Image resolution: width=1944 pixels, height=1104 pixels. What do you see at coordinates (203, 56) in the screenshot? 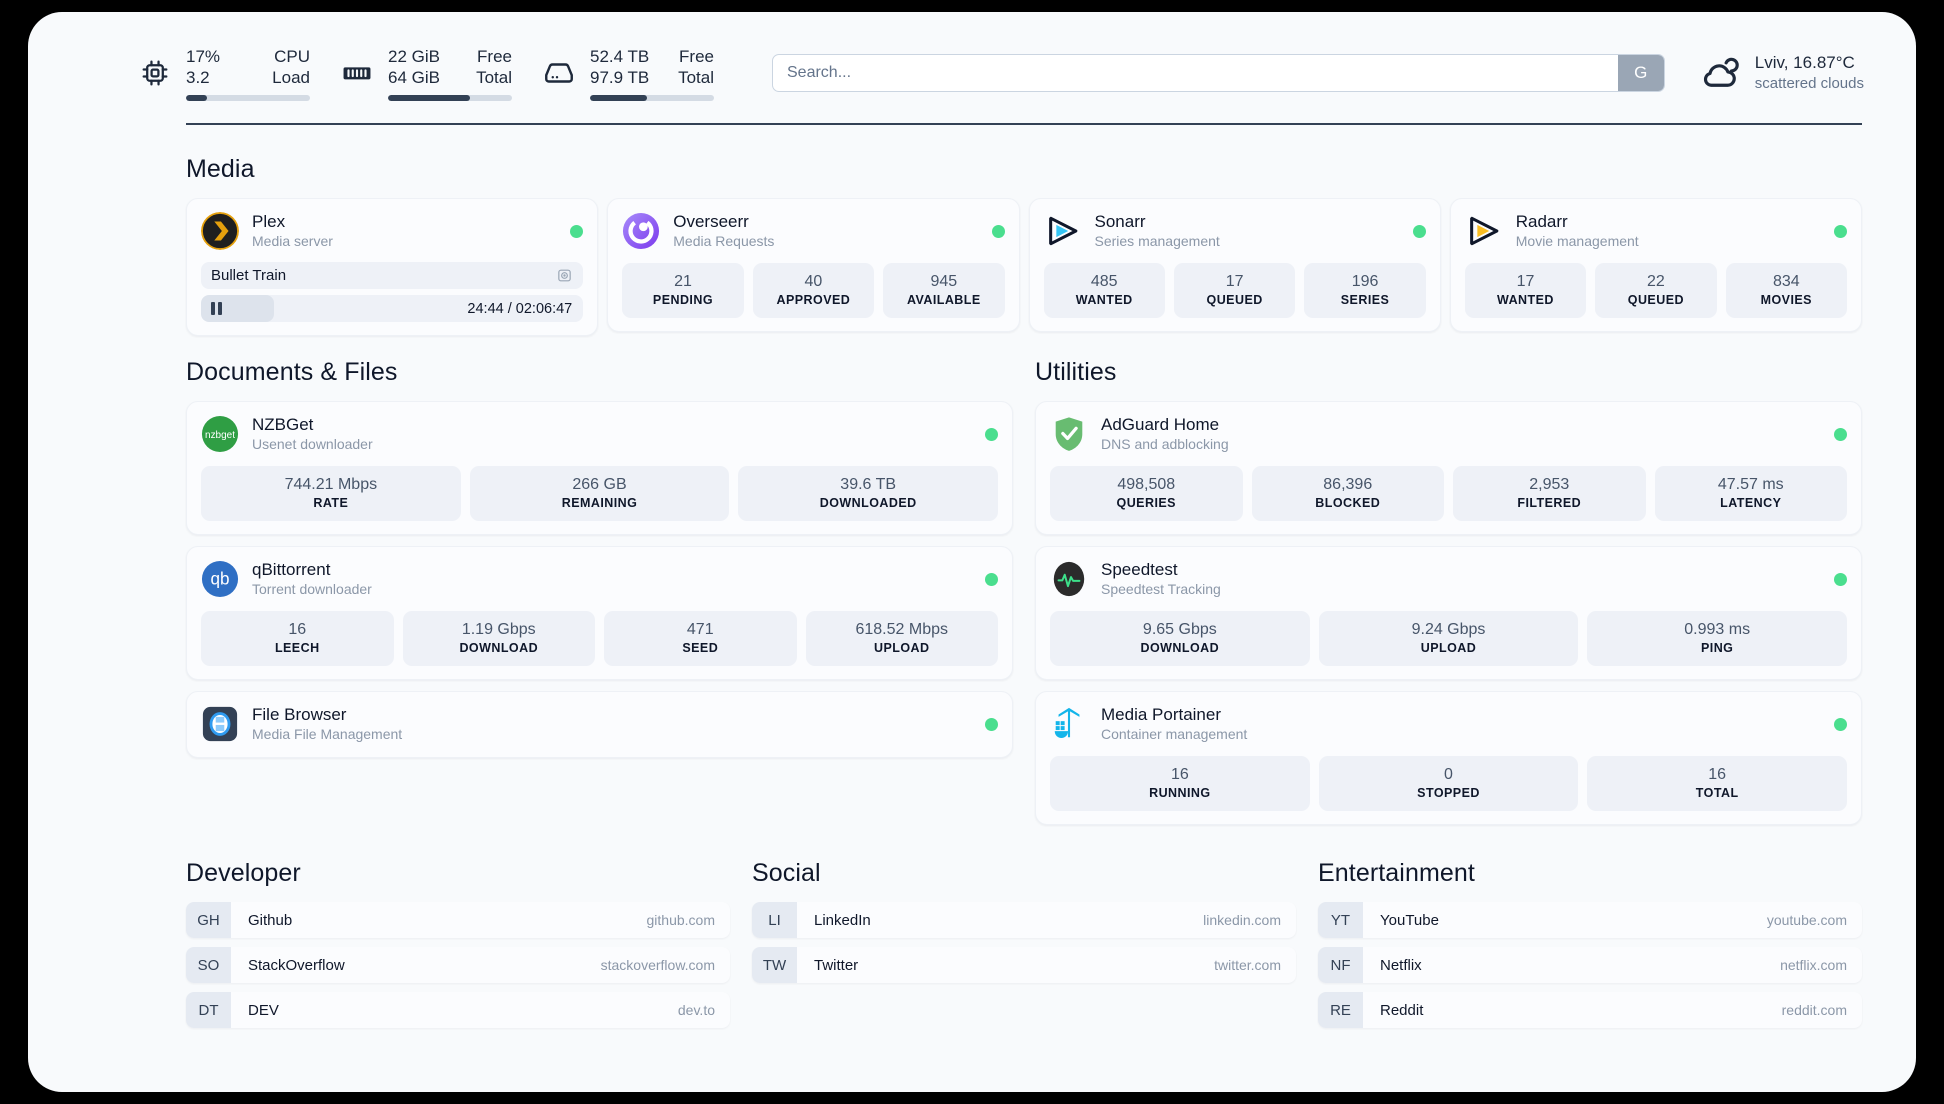
I see `stat-value-top: 17%` at bounding box center [203, 56].